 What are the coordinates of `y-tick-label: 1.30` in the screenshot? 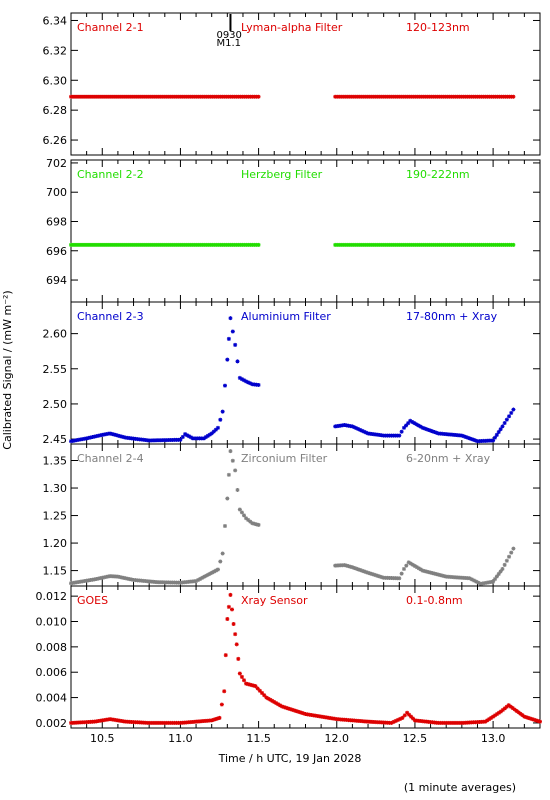 It's located at (55, 488).